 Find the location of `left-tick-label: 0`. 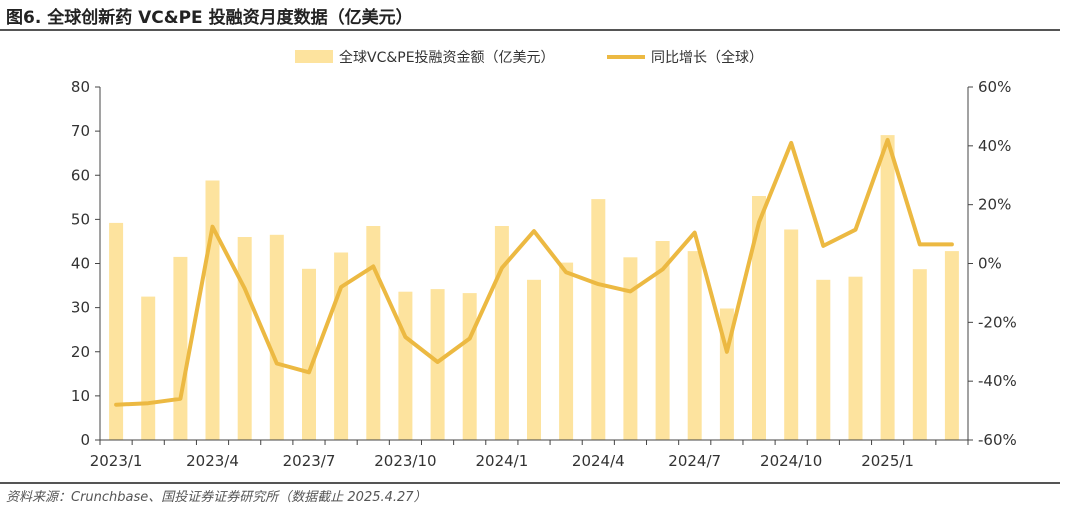

left-tick-label: 0 is located at coordinates (85, 440).